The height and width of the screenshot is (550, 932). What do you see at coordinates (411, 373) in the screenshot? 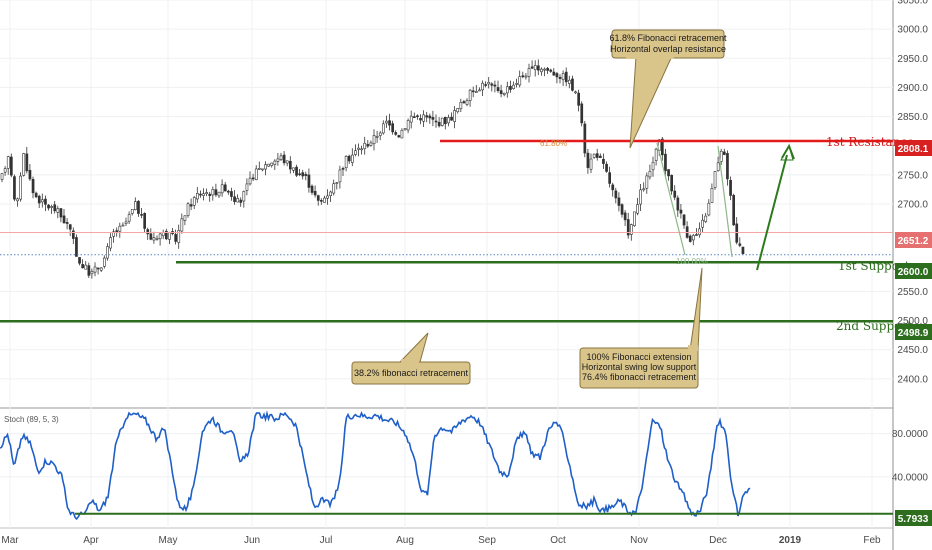
I see `callout-left-line-1: 38.2% fibonacci retracement` at bounding box center [411, 373].